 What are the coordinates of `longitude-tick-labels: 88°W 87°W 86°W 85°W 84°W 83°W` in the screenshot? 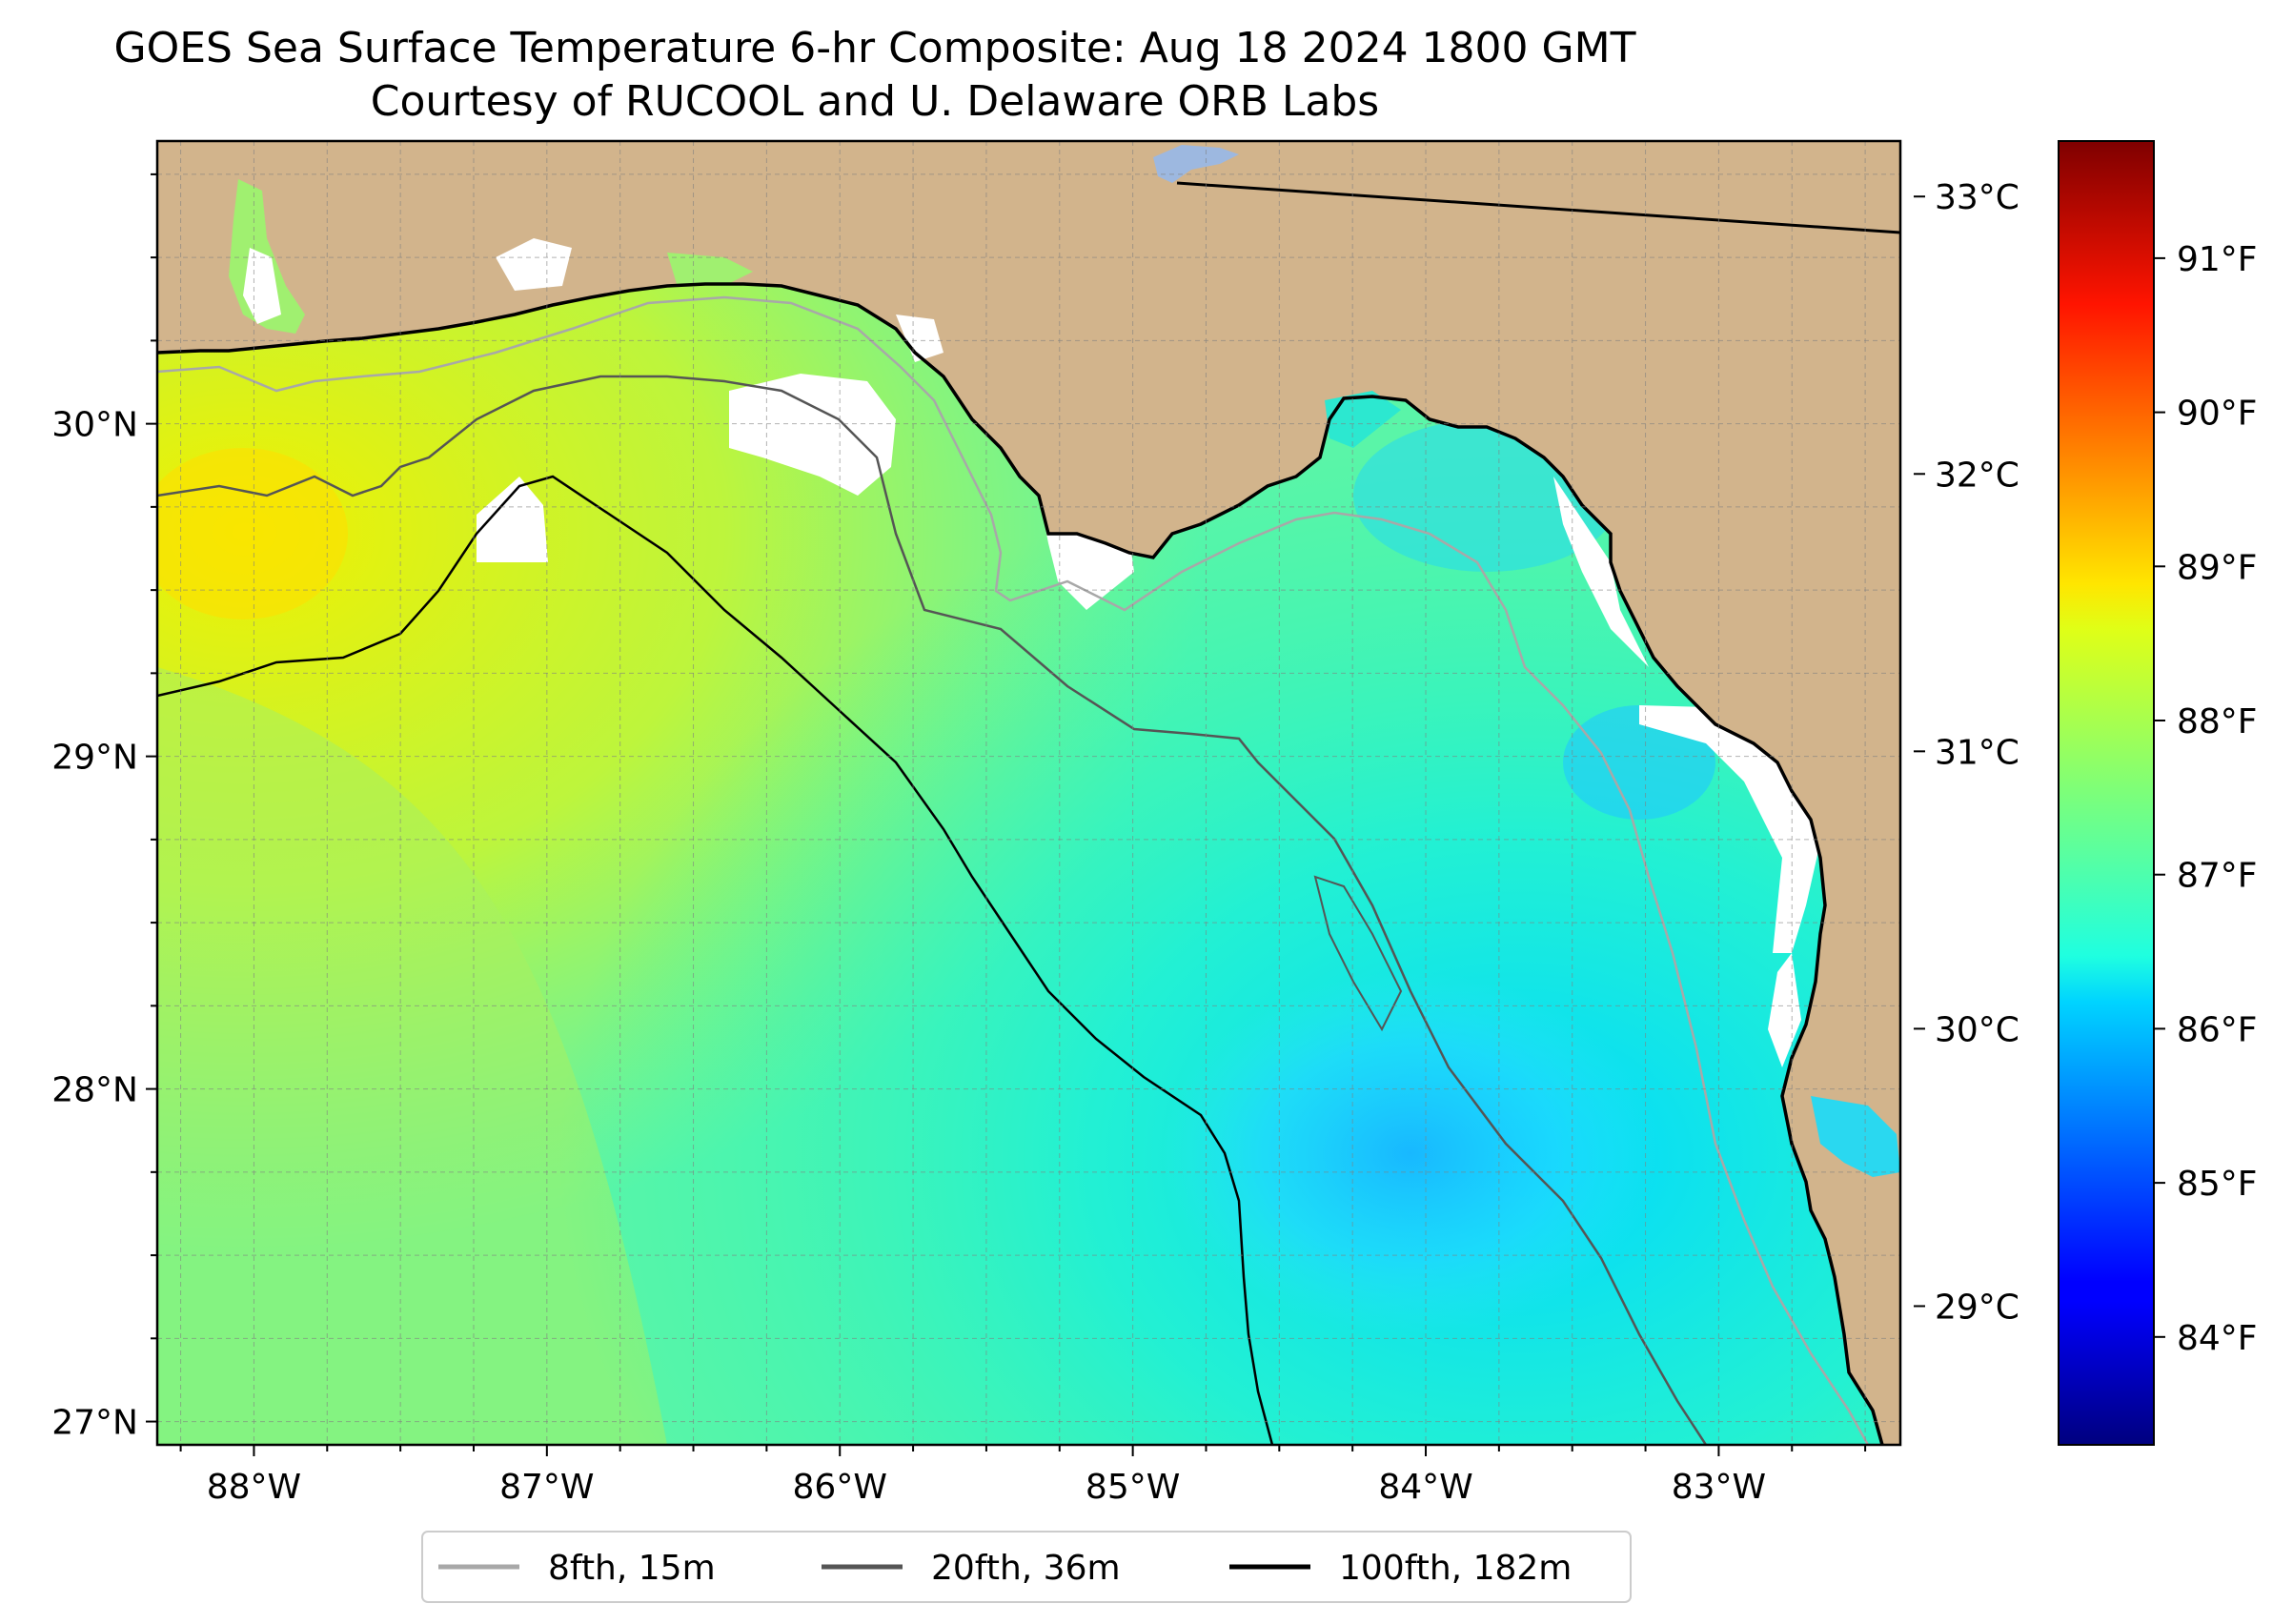 It's located at (986, 1487).